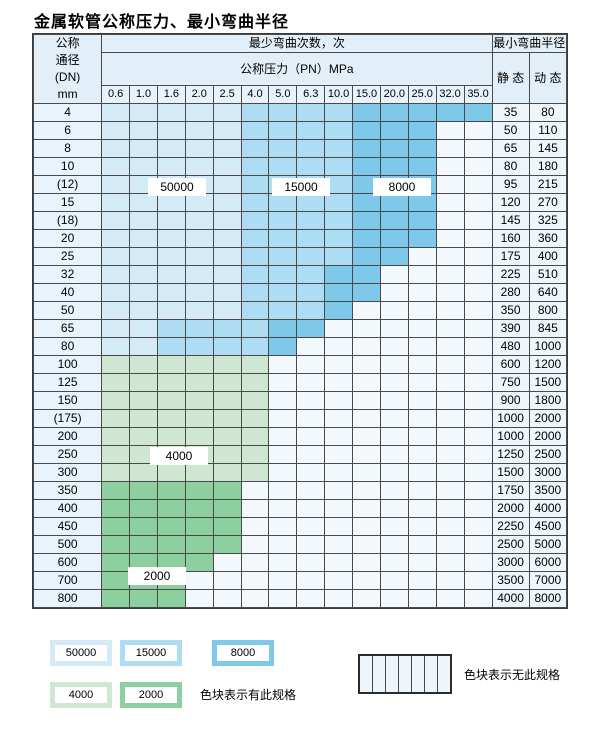 This screenshot has width=600, height=743. I want to click on cell-dn-700-pn-20.0, so click(394, 580).